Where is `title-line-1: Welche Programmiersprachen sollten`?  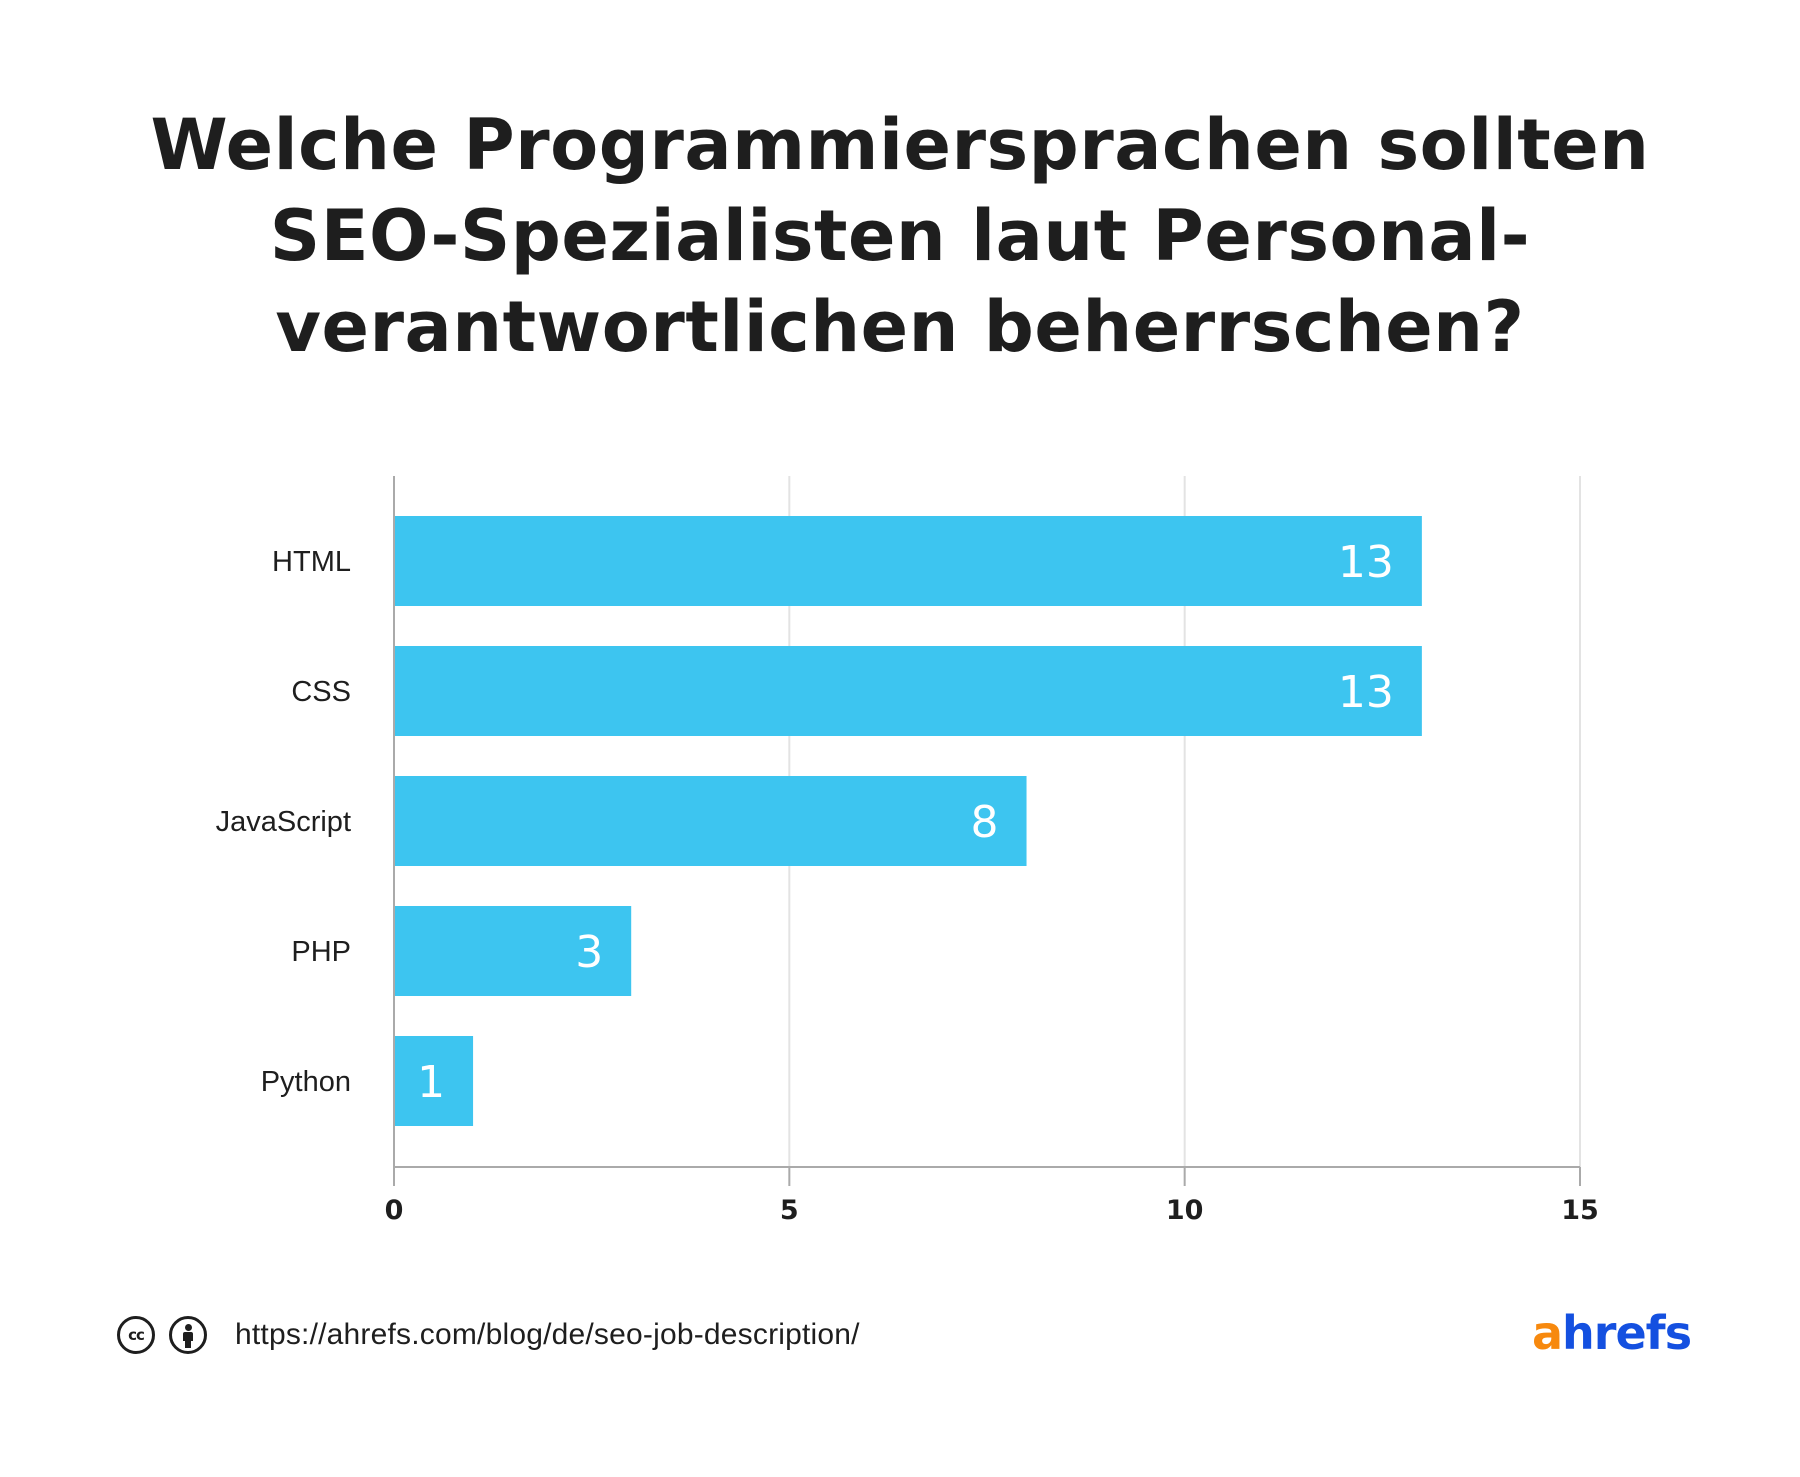
title-line-1: Welche Programmiersprachen sollten is located at coordinates (900, 145).